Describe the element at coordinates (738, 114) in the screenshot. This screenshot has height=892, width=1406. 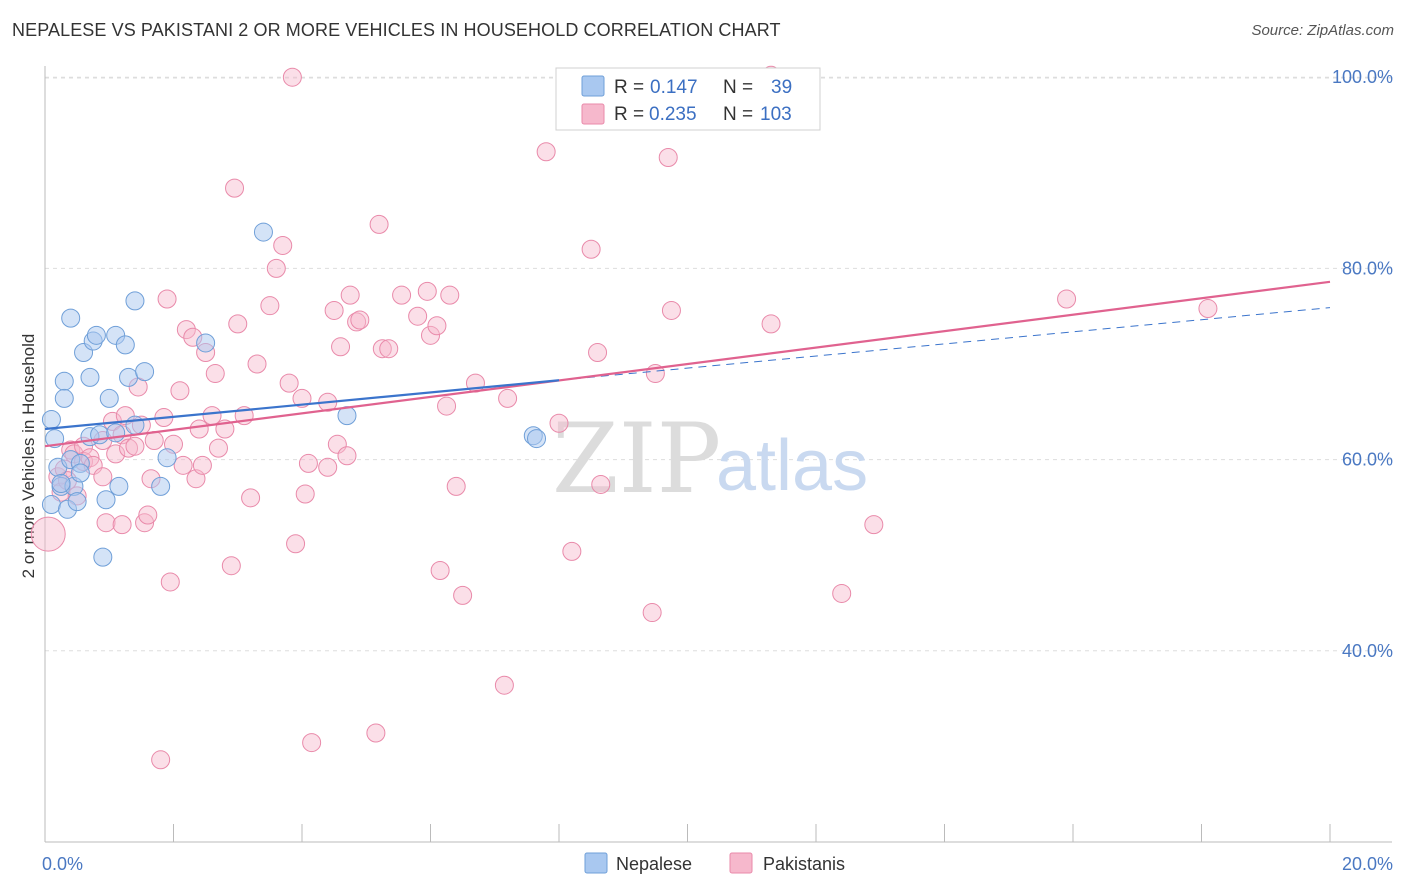
I see `legend-n-label-2: N =` at that location.